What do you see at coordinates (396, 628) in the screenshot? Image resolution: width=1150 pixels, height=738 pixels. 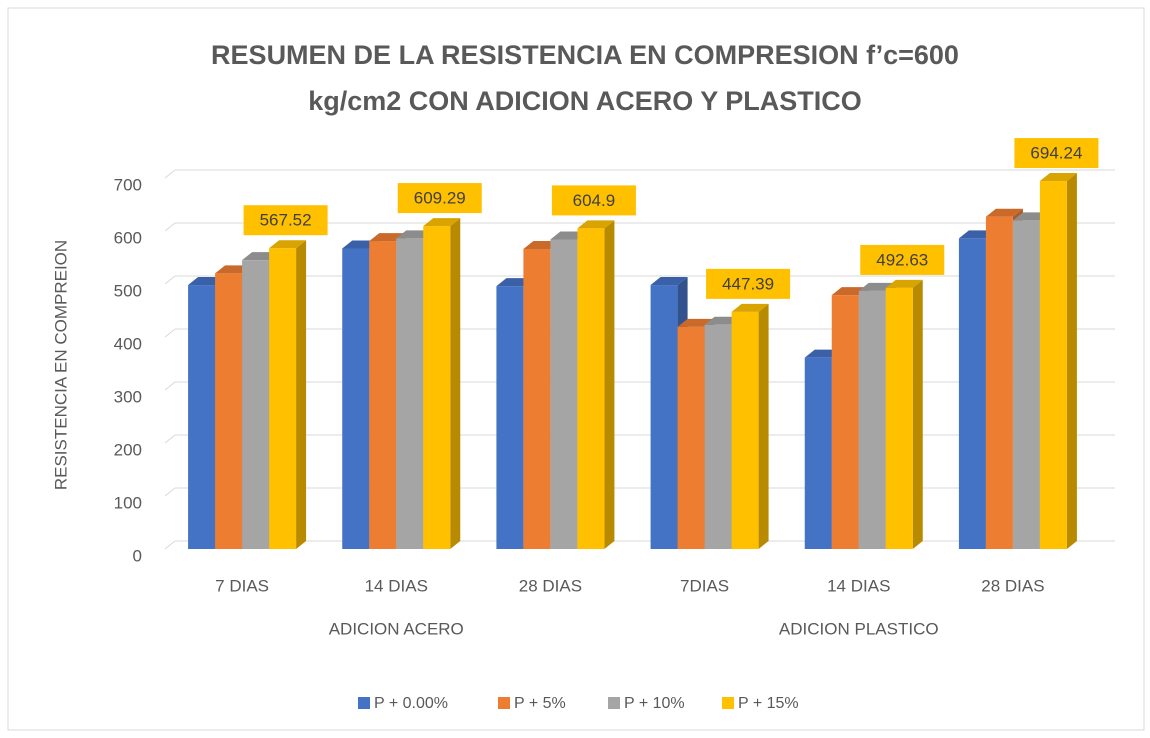 I see `group-label: ADICION ACERO` at bounding box center [396, 628].